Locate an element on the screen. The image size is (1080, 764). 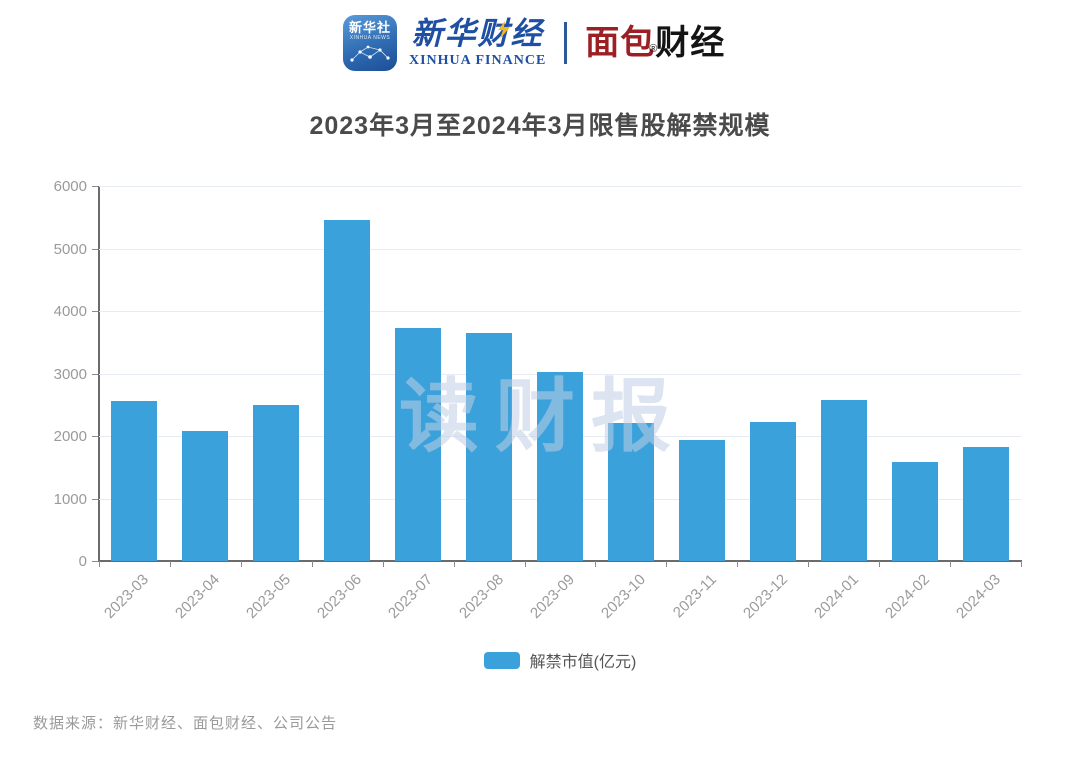
frame-border-left is located at coordinates (17, 397).